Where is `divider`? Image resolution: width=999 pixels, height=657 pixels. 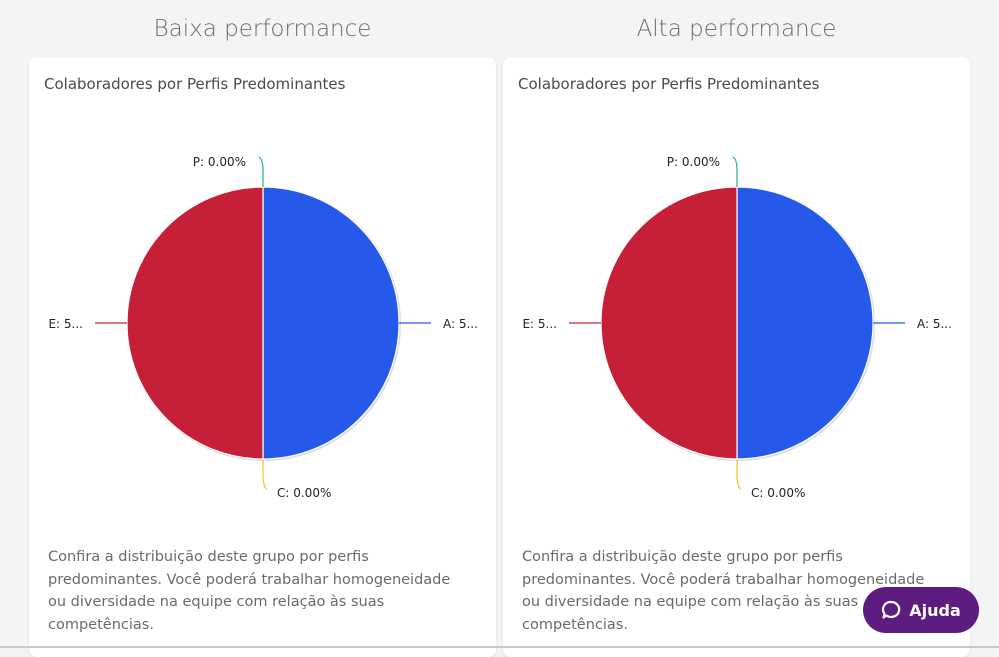 divider is located at coordinates (499, 647).